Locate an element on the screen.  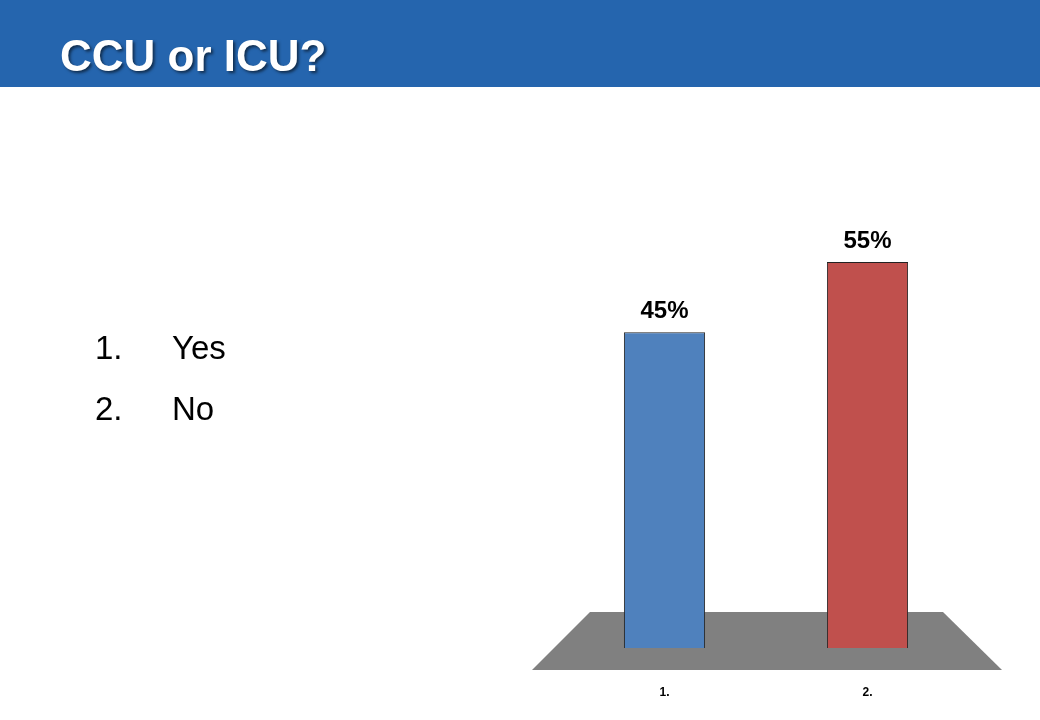
text: 2. No is located at coordinates (155, 409).